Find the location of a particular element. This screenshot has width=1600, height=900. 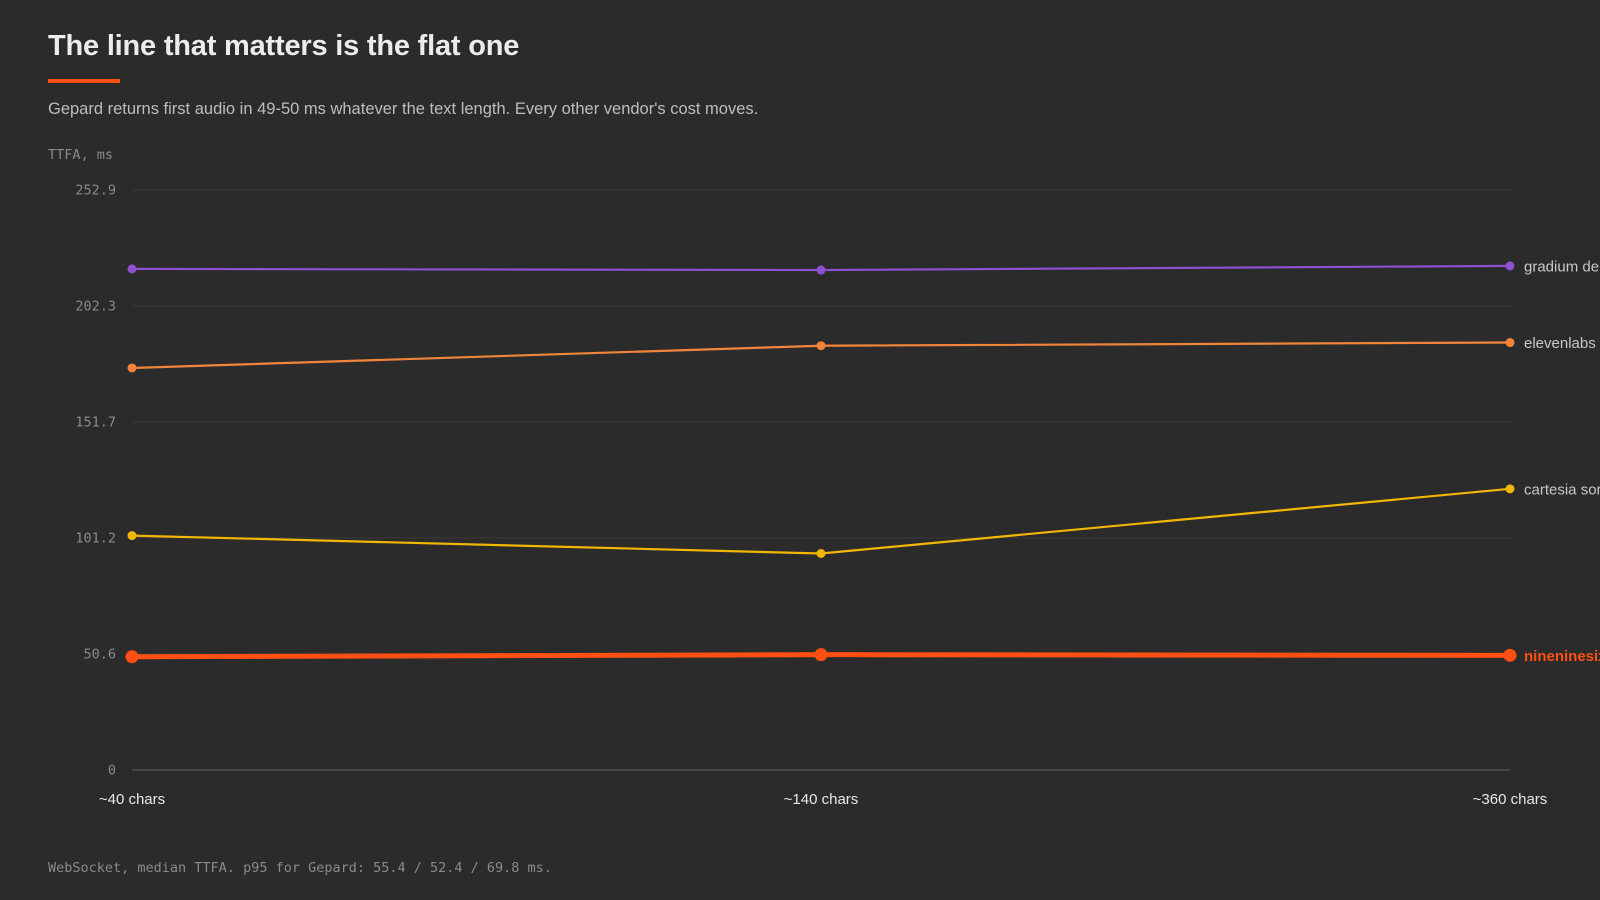

x-tick-label: ~140 chars is located at coordinates (821, 799).